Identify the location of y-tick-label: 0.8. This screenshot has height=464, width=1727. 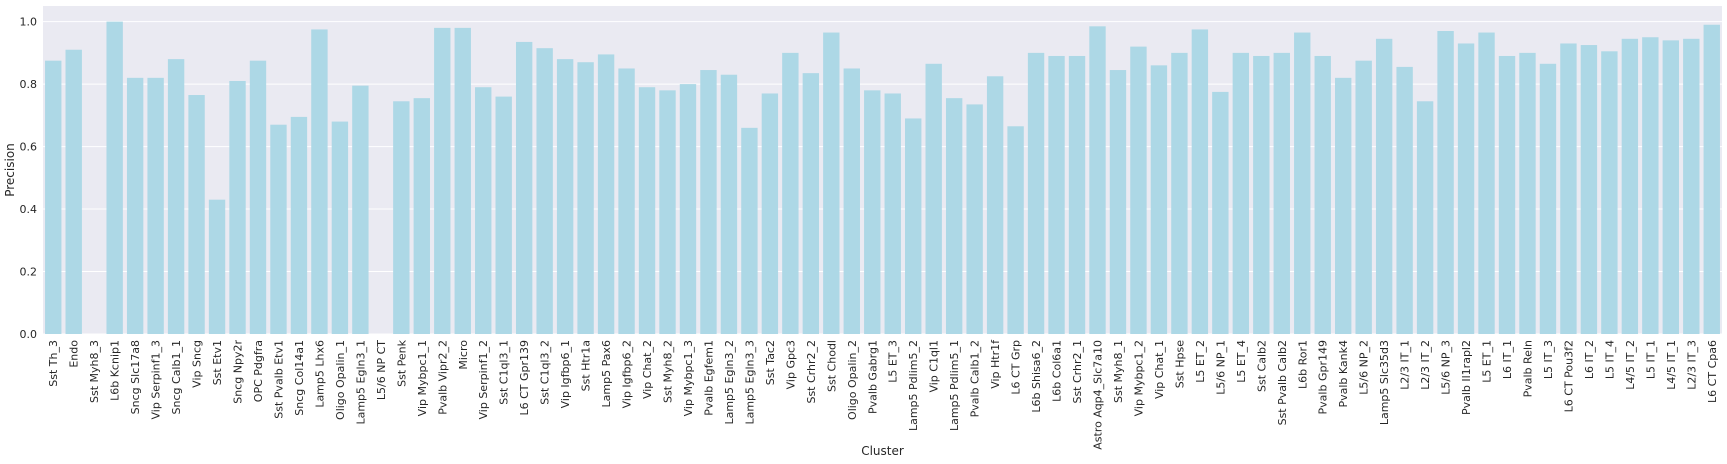
(29, 84).